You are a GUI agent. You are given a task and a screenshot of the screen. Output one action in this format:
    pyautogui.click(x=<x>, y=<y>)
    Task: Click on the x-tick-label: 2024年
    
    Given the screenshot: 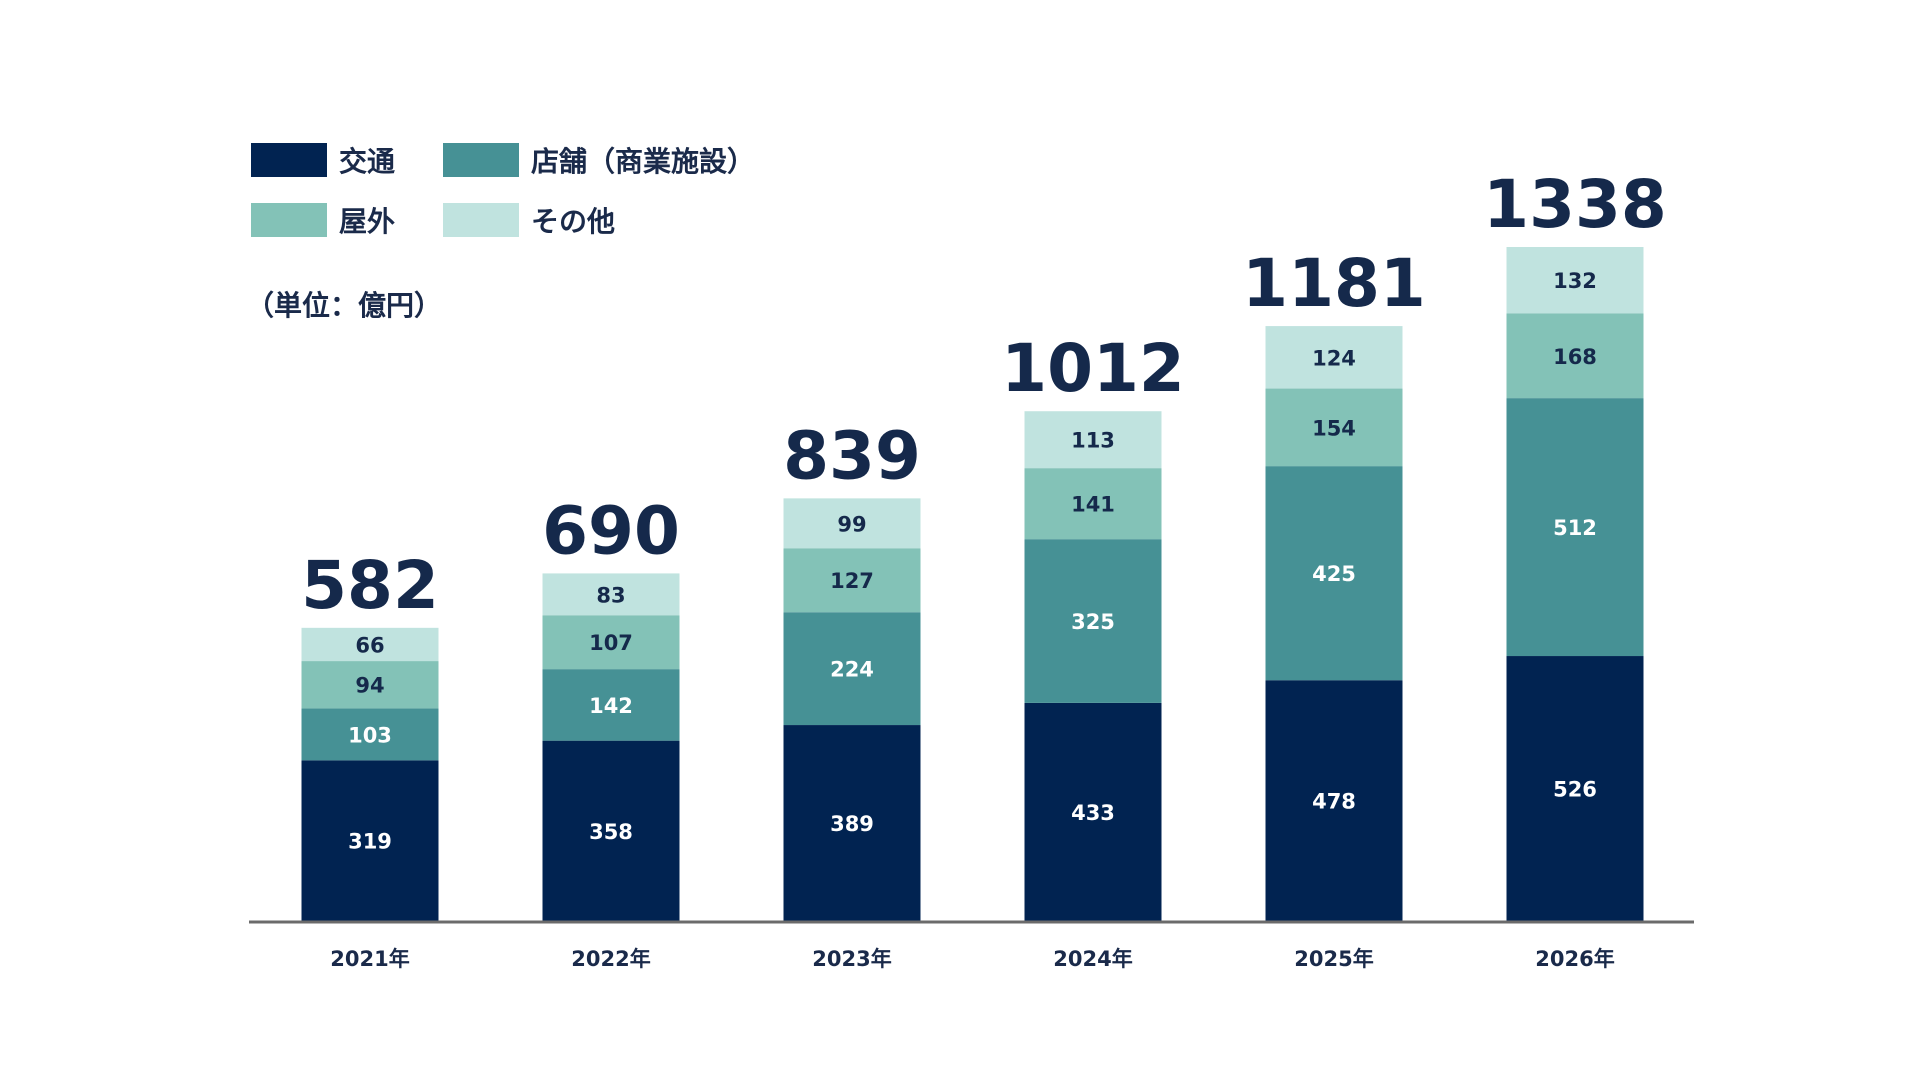 What is the action you would take?
    pyautogui.click(x=1092, y=959)
    